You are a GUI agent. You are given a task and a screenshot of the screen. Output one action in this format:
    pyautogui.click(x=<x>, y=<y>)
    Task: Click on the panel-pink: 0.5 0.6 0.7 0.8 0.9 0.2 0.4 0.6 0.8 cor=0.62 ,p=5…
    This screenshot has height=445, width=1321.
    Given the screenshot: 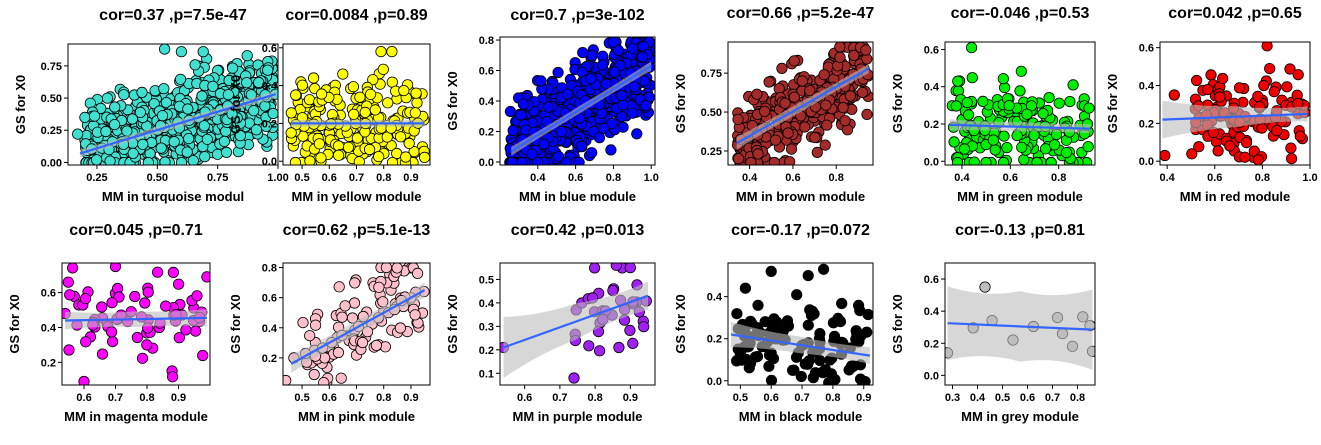 What is the action you would take?
    pyautogui.click(x=329, y=323)
    